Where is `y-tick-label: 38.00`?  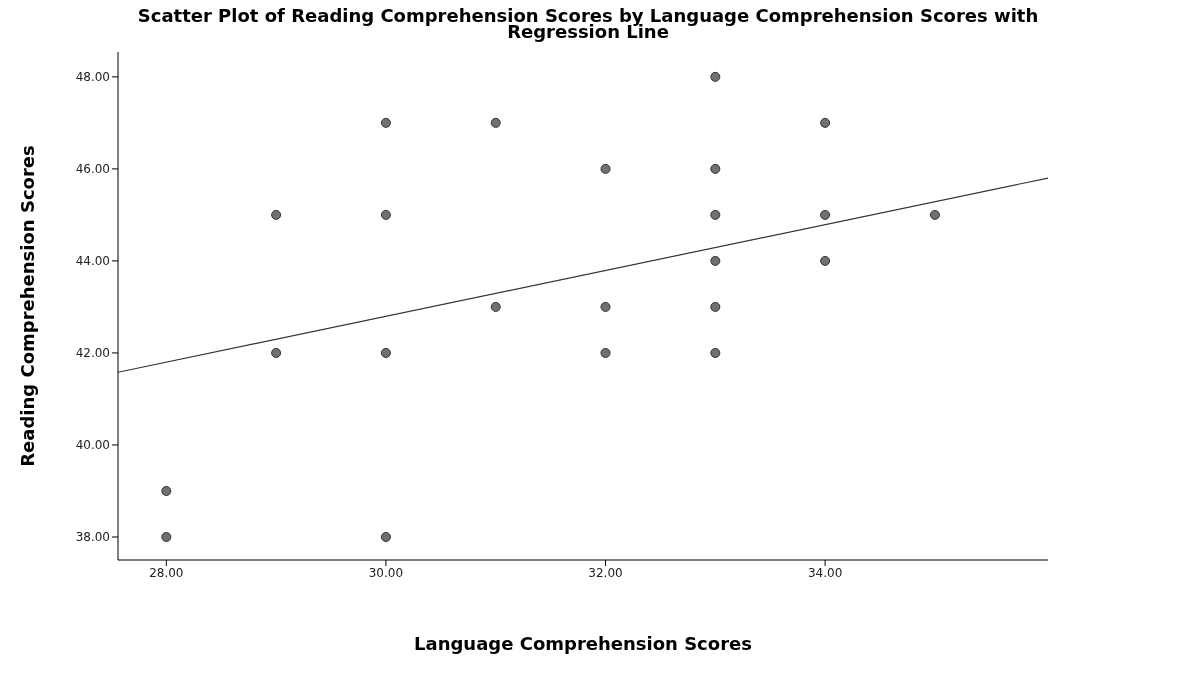 y-tick-label: 38.00 is located at coordinates (92, 537).